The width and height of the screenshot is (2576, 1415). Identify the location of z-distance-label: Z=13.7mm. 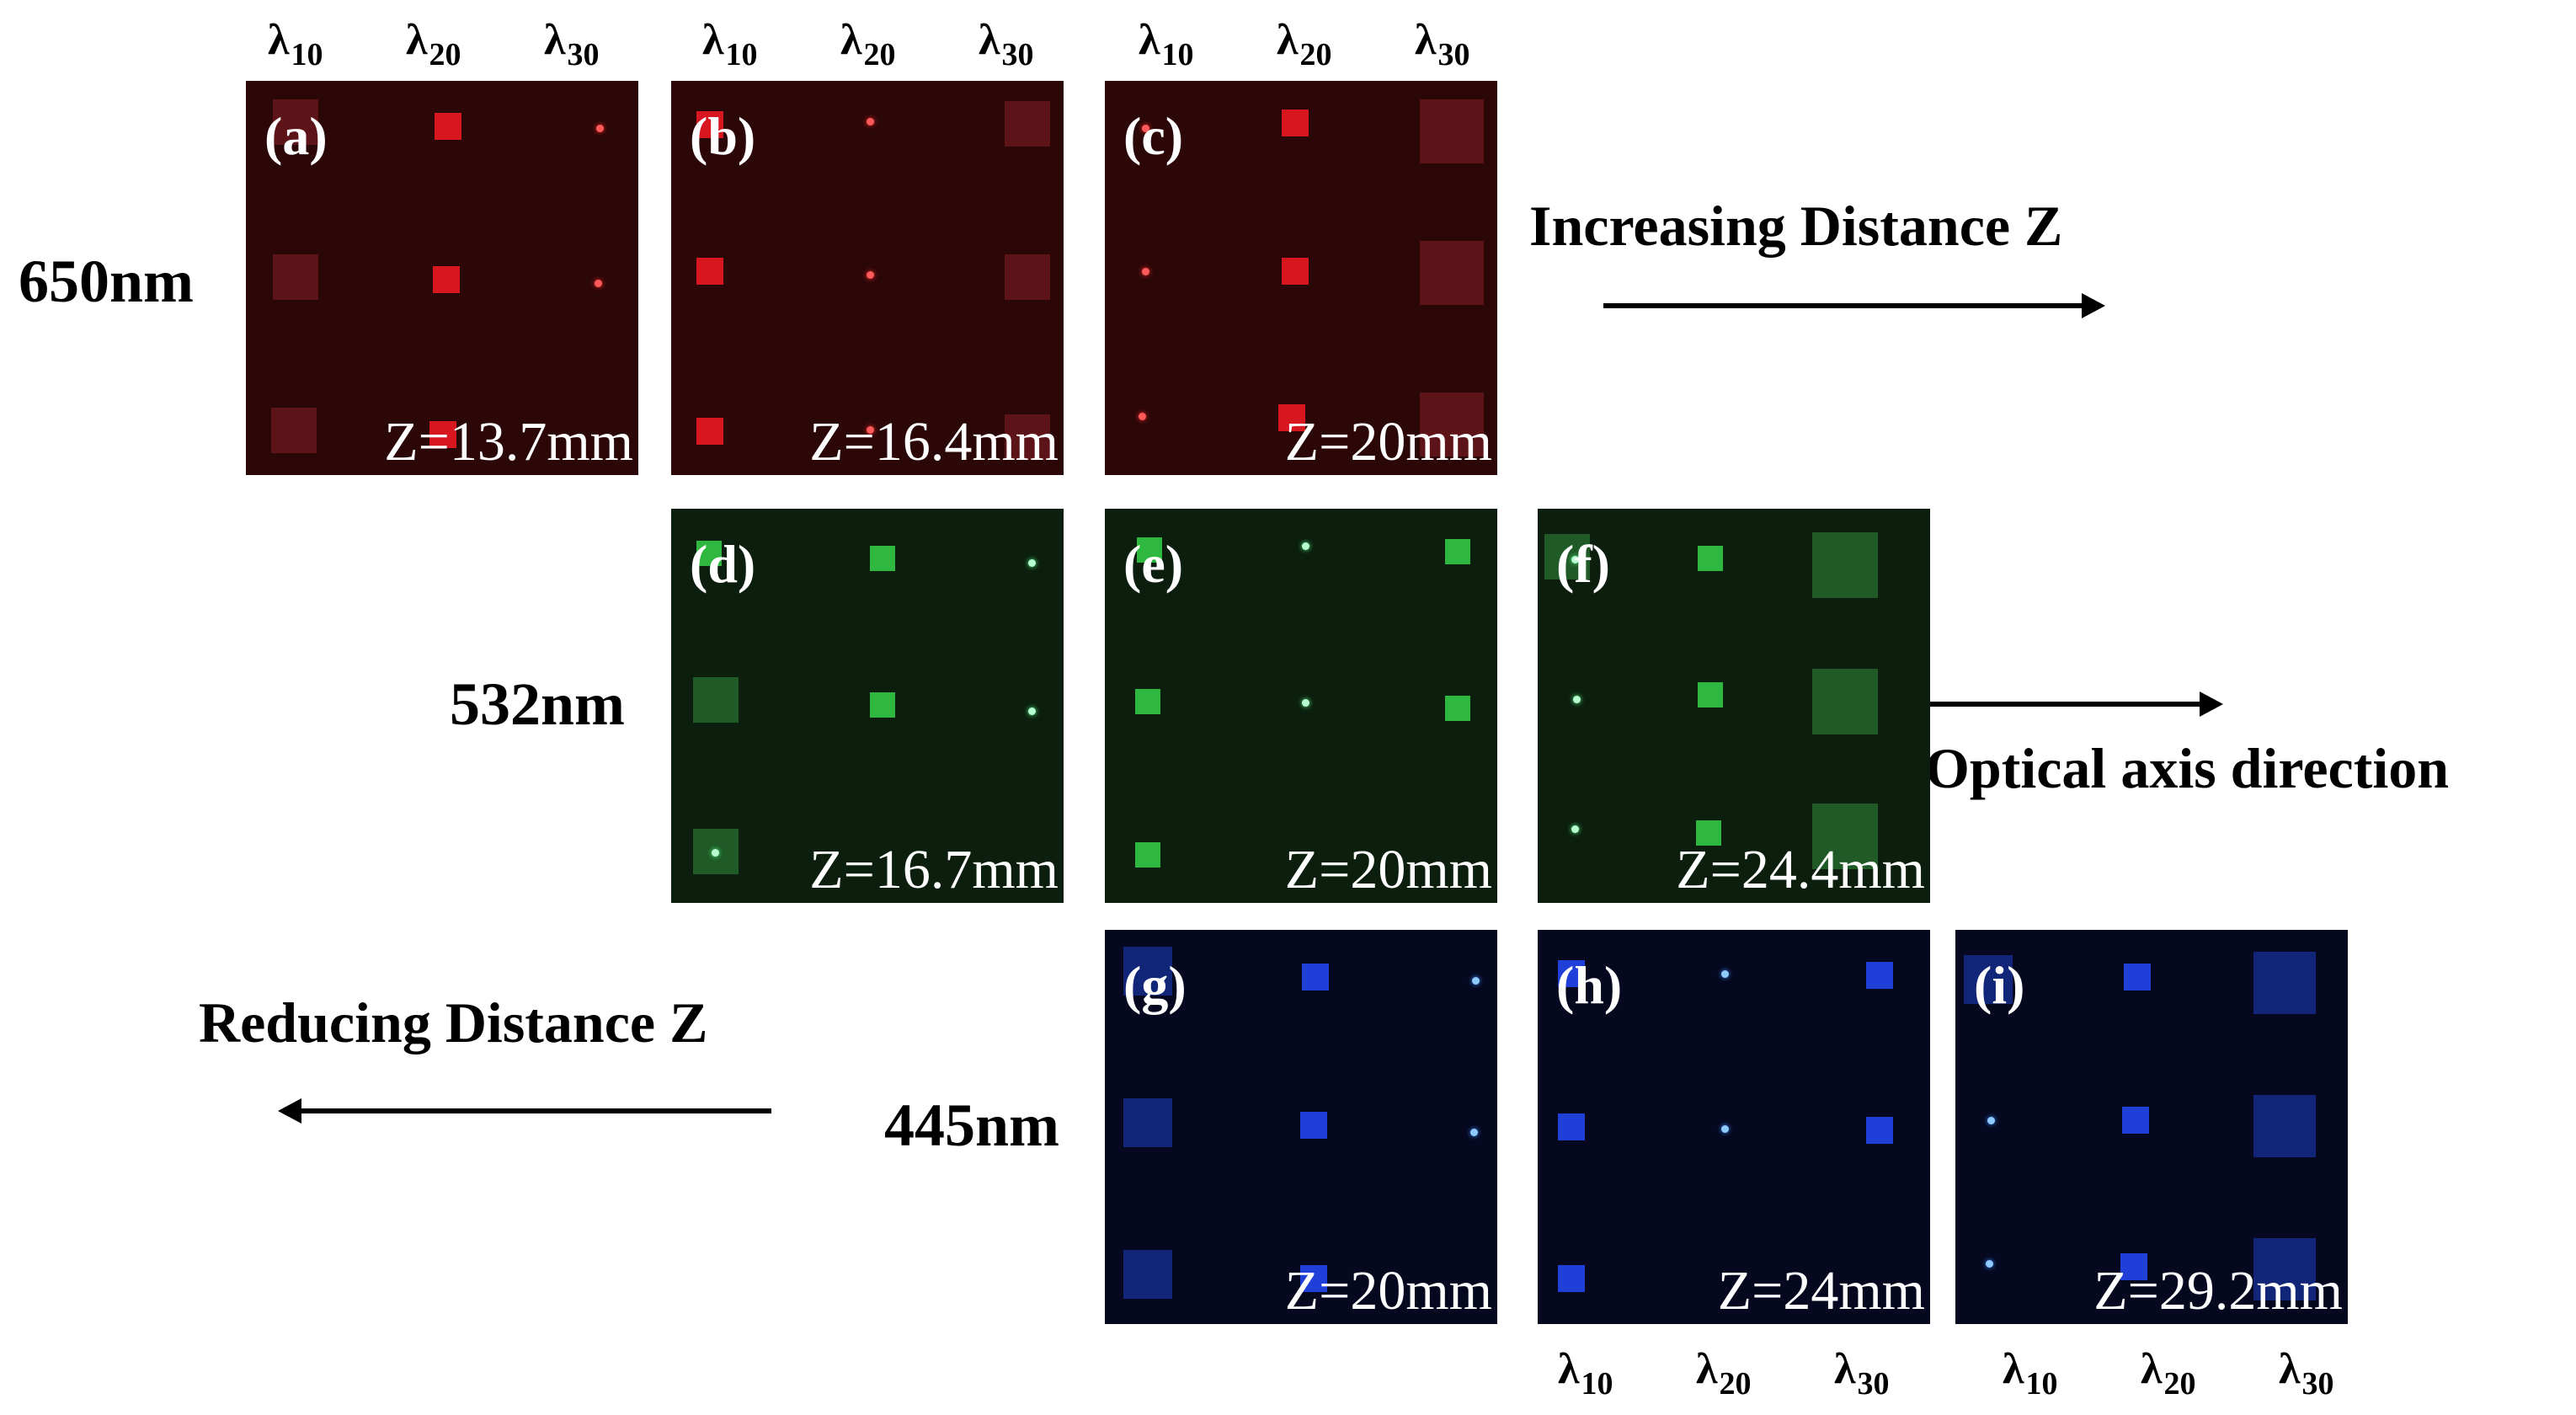
(508, 442).